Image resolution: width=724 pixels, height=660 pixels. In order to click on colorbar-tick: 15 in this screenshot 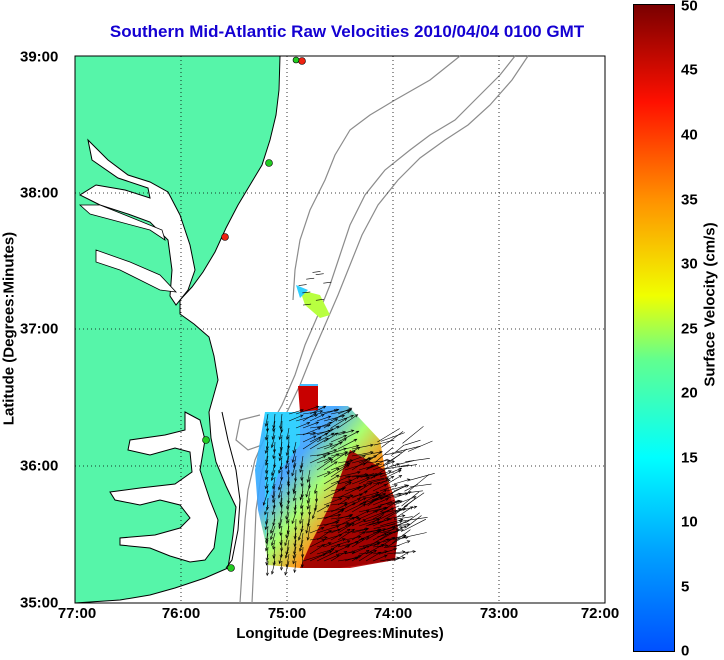, I will do `click(689, 458)`.